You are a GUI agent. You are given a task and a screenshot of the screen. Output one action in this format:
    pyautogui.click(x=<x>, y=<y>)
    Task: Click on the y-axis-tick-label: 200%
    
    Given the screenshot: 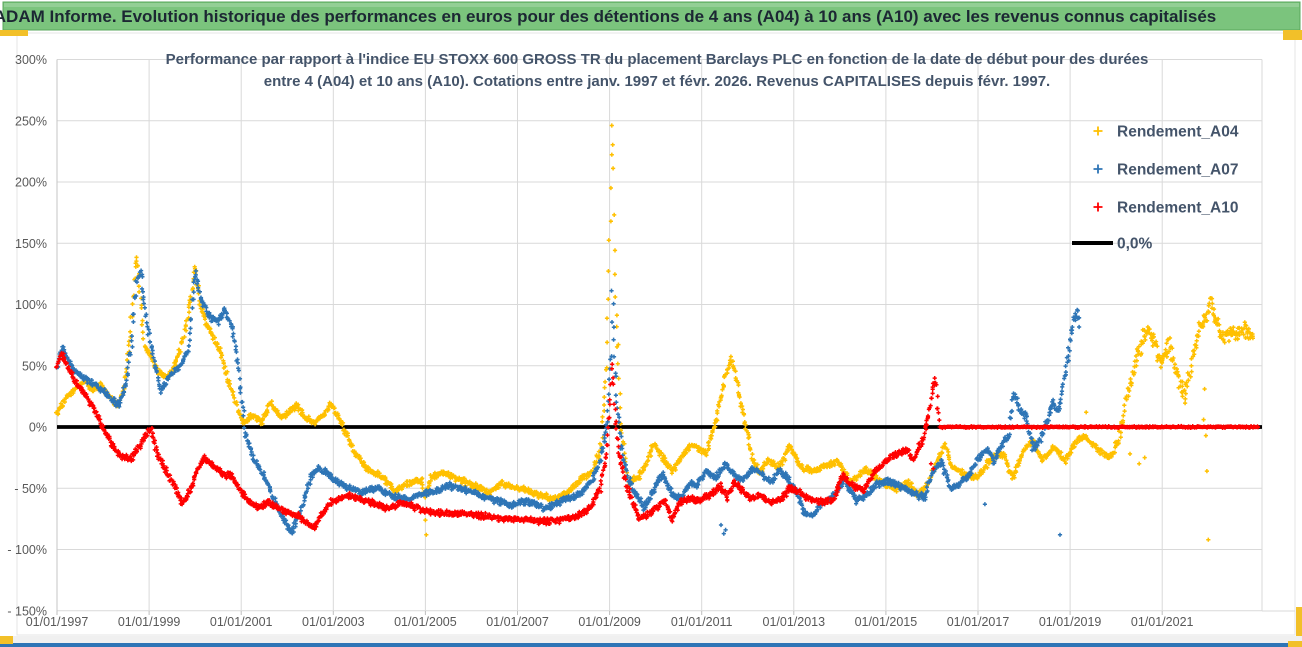 What is the action you would take?
    pyautogui.click(x=31, y=183)
    